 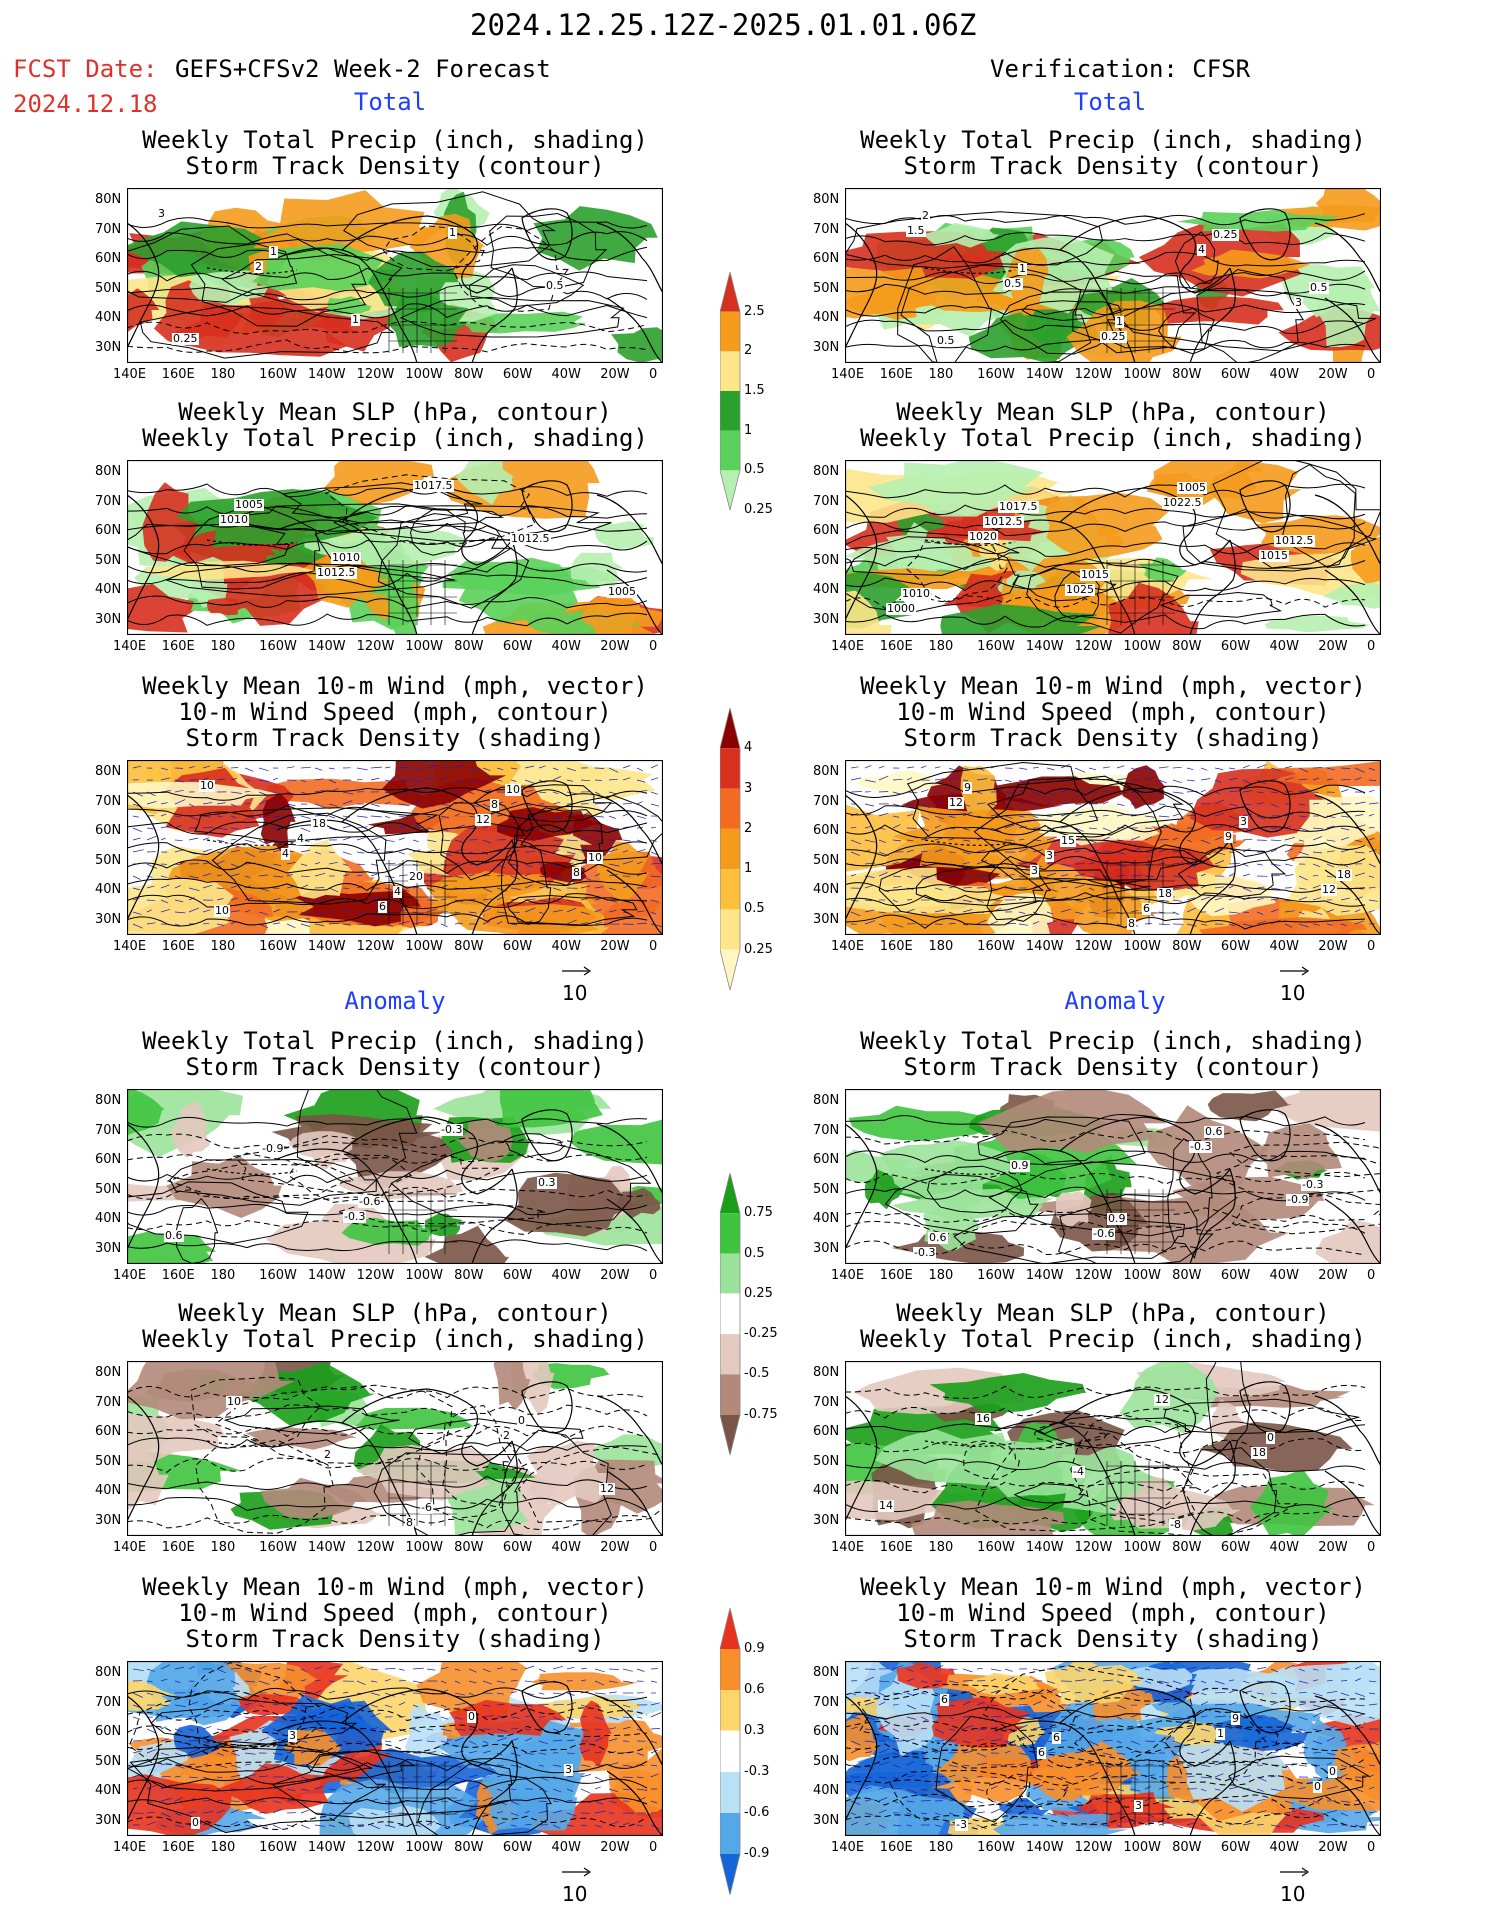 What do you see at coordinates (1235, 946) in the screenshot?
I see `p6-lon-tick: 60W` at bounding box center [1235, 946].